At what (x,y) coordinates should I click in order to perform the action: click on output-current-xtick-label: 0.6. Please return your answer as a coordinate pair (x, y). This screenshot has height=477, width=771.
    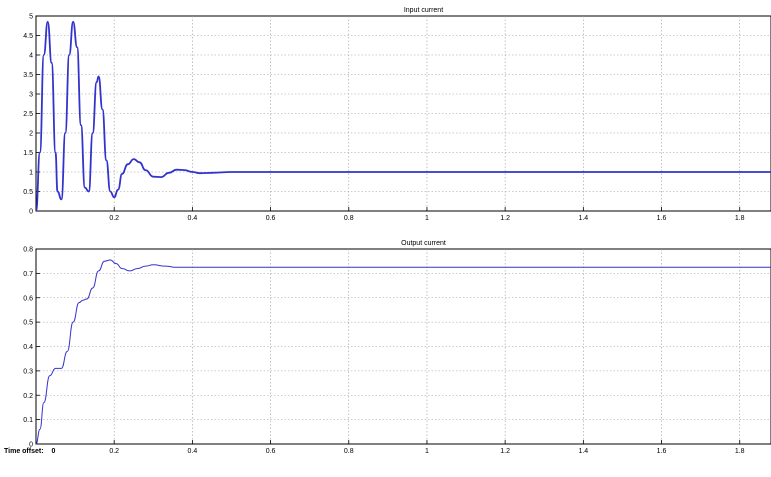
    Looking at the image, I should click on (271, 451).